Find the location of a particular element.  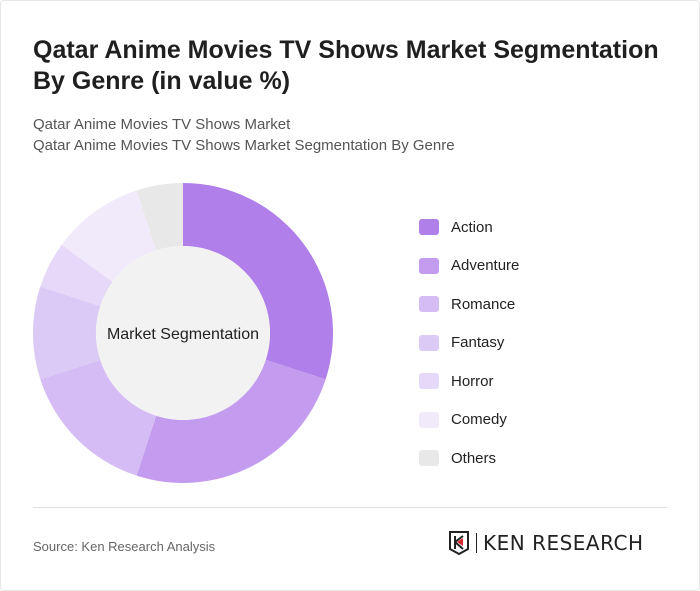

legend-item-romance: Romance is located at coordinates (469, 304).